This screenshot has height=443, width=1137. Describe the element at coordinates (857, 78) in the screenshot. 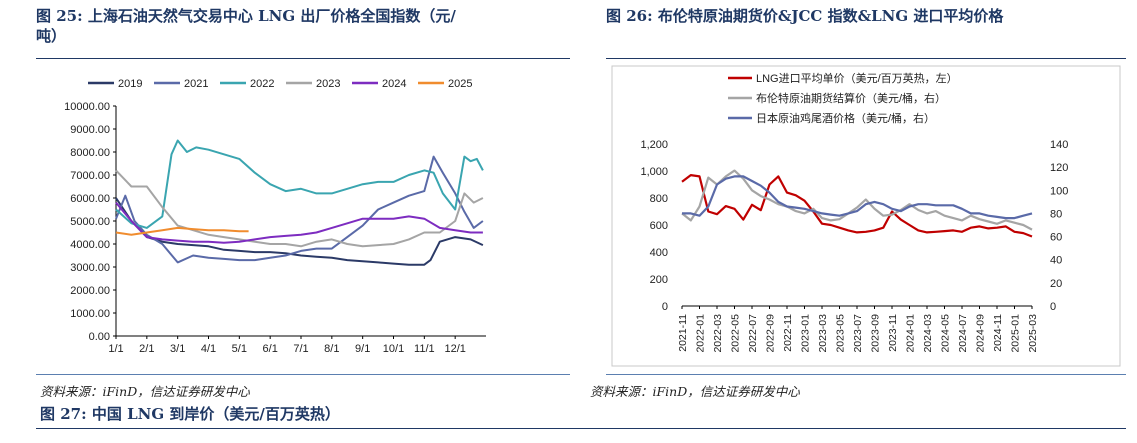

I see `legend-label: LNG进口平均单价（美元/百万英热，左）` at that location.